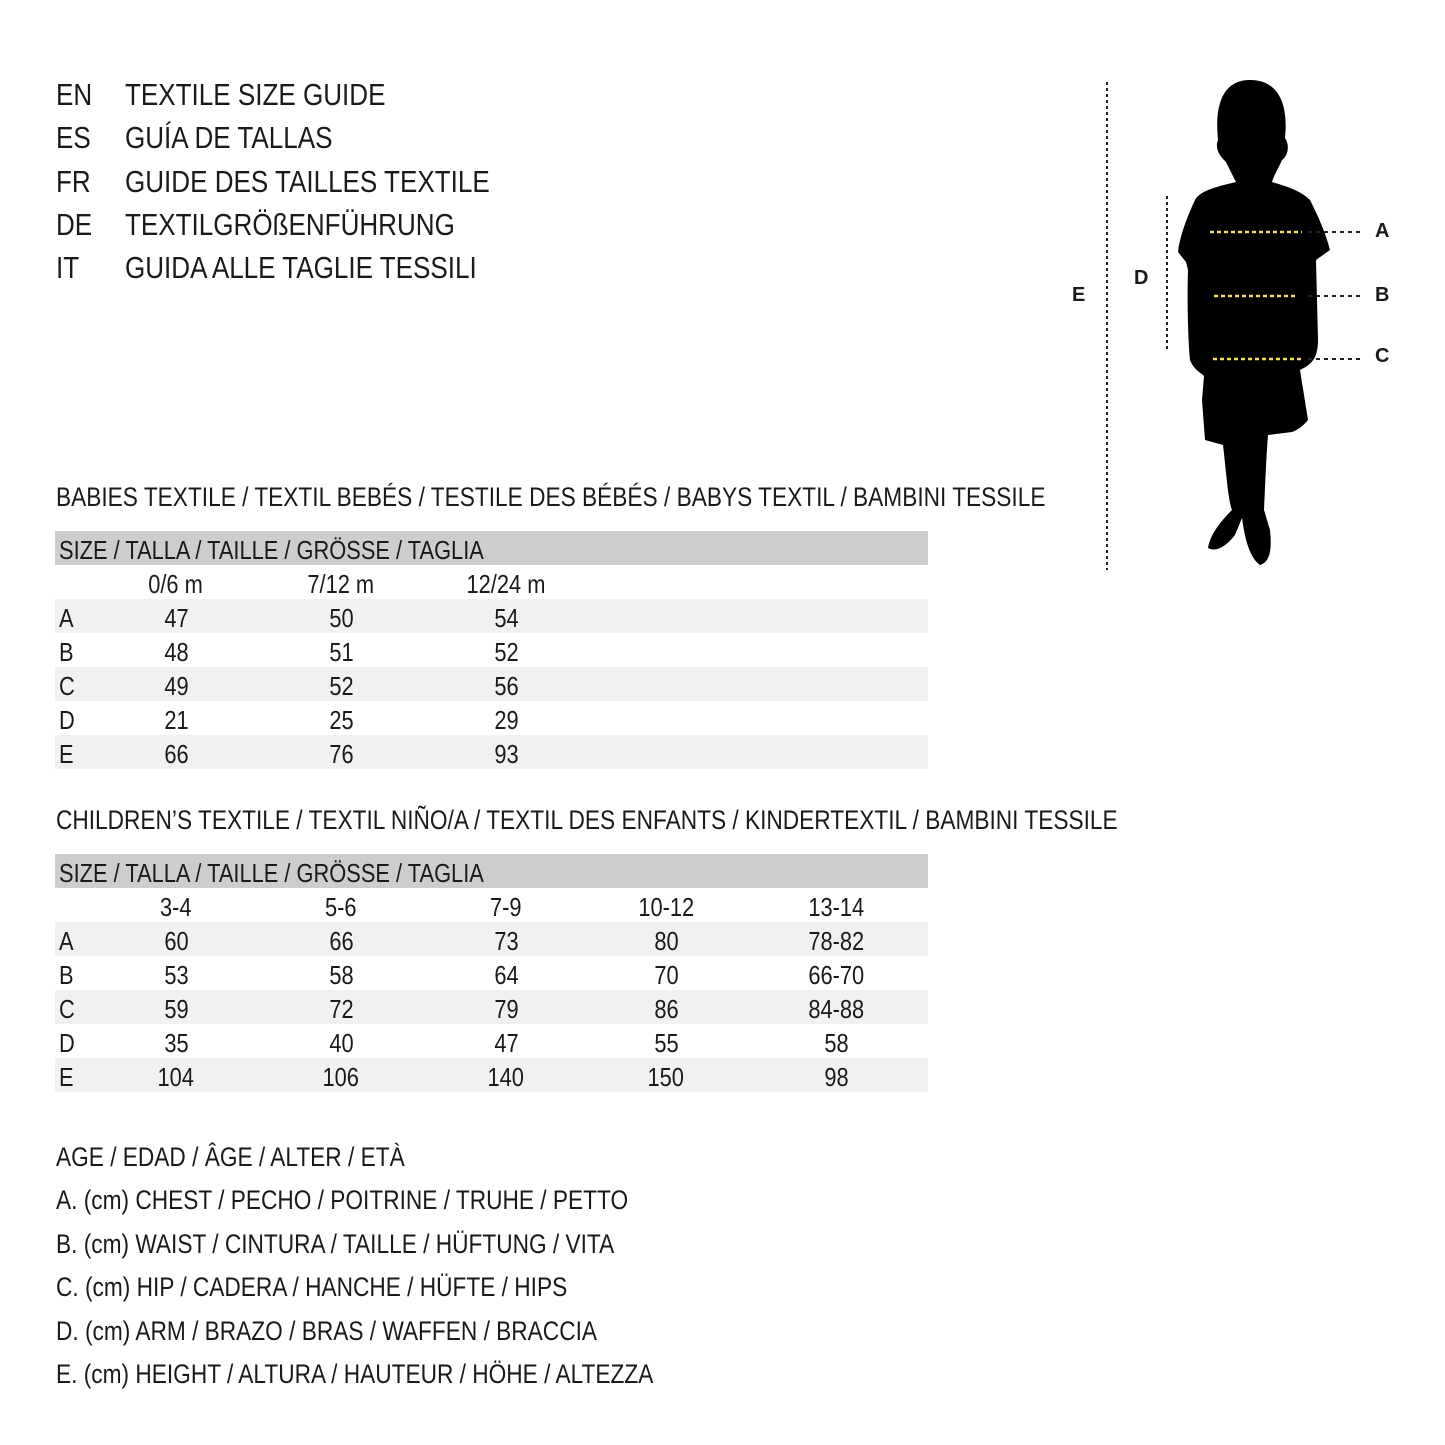  Describe the element at coordinates (341, 975) in the screenshot. I see `table-cell: 58` at that location.